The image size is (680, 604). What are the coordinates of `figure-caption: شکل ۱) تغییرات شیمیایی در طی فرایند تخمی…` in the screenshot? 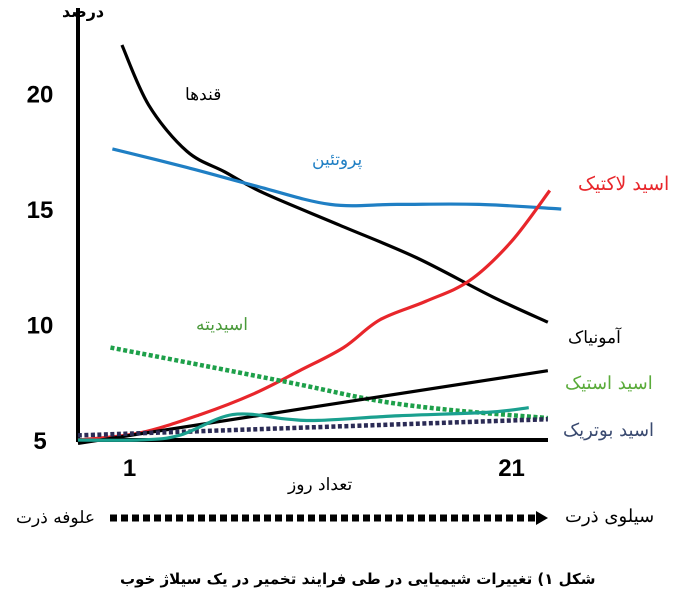 It's located at (358, 579).